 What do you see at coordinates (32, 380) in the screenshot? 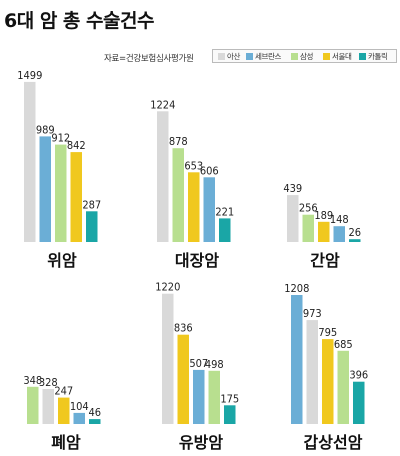
I see `data-label: 348` at bounding box center [32, 380].